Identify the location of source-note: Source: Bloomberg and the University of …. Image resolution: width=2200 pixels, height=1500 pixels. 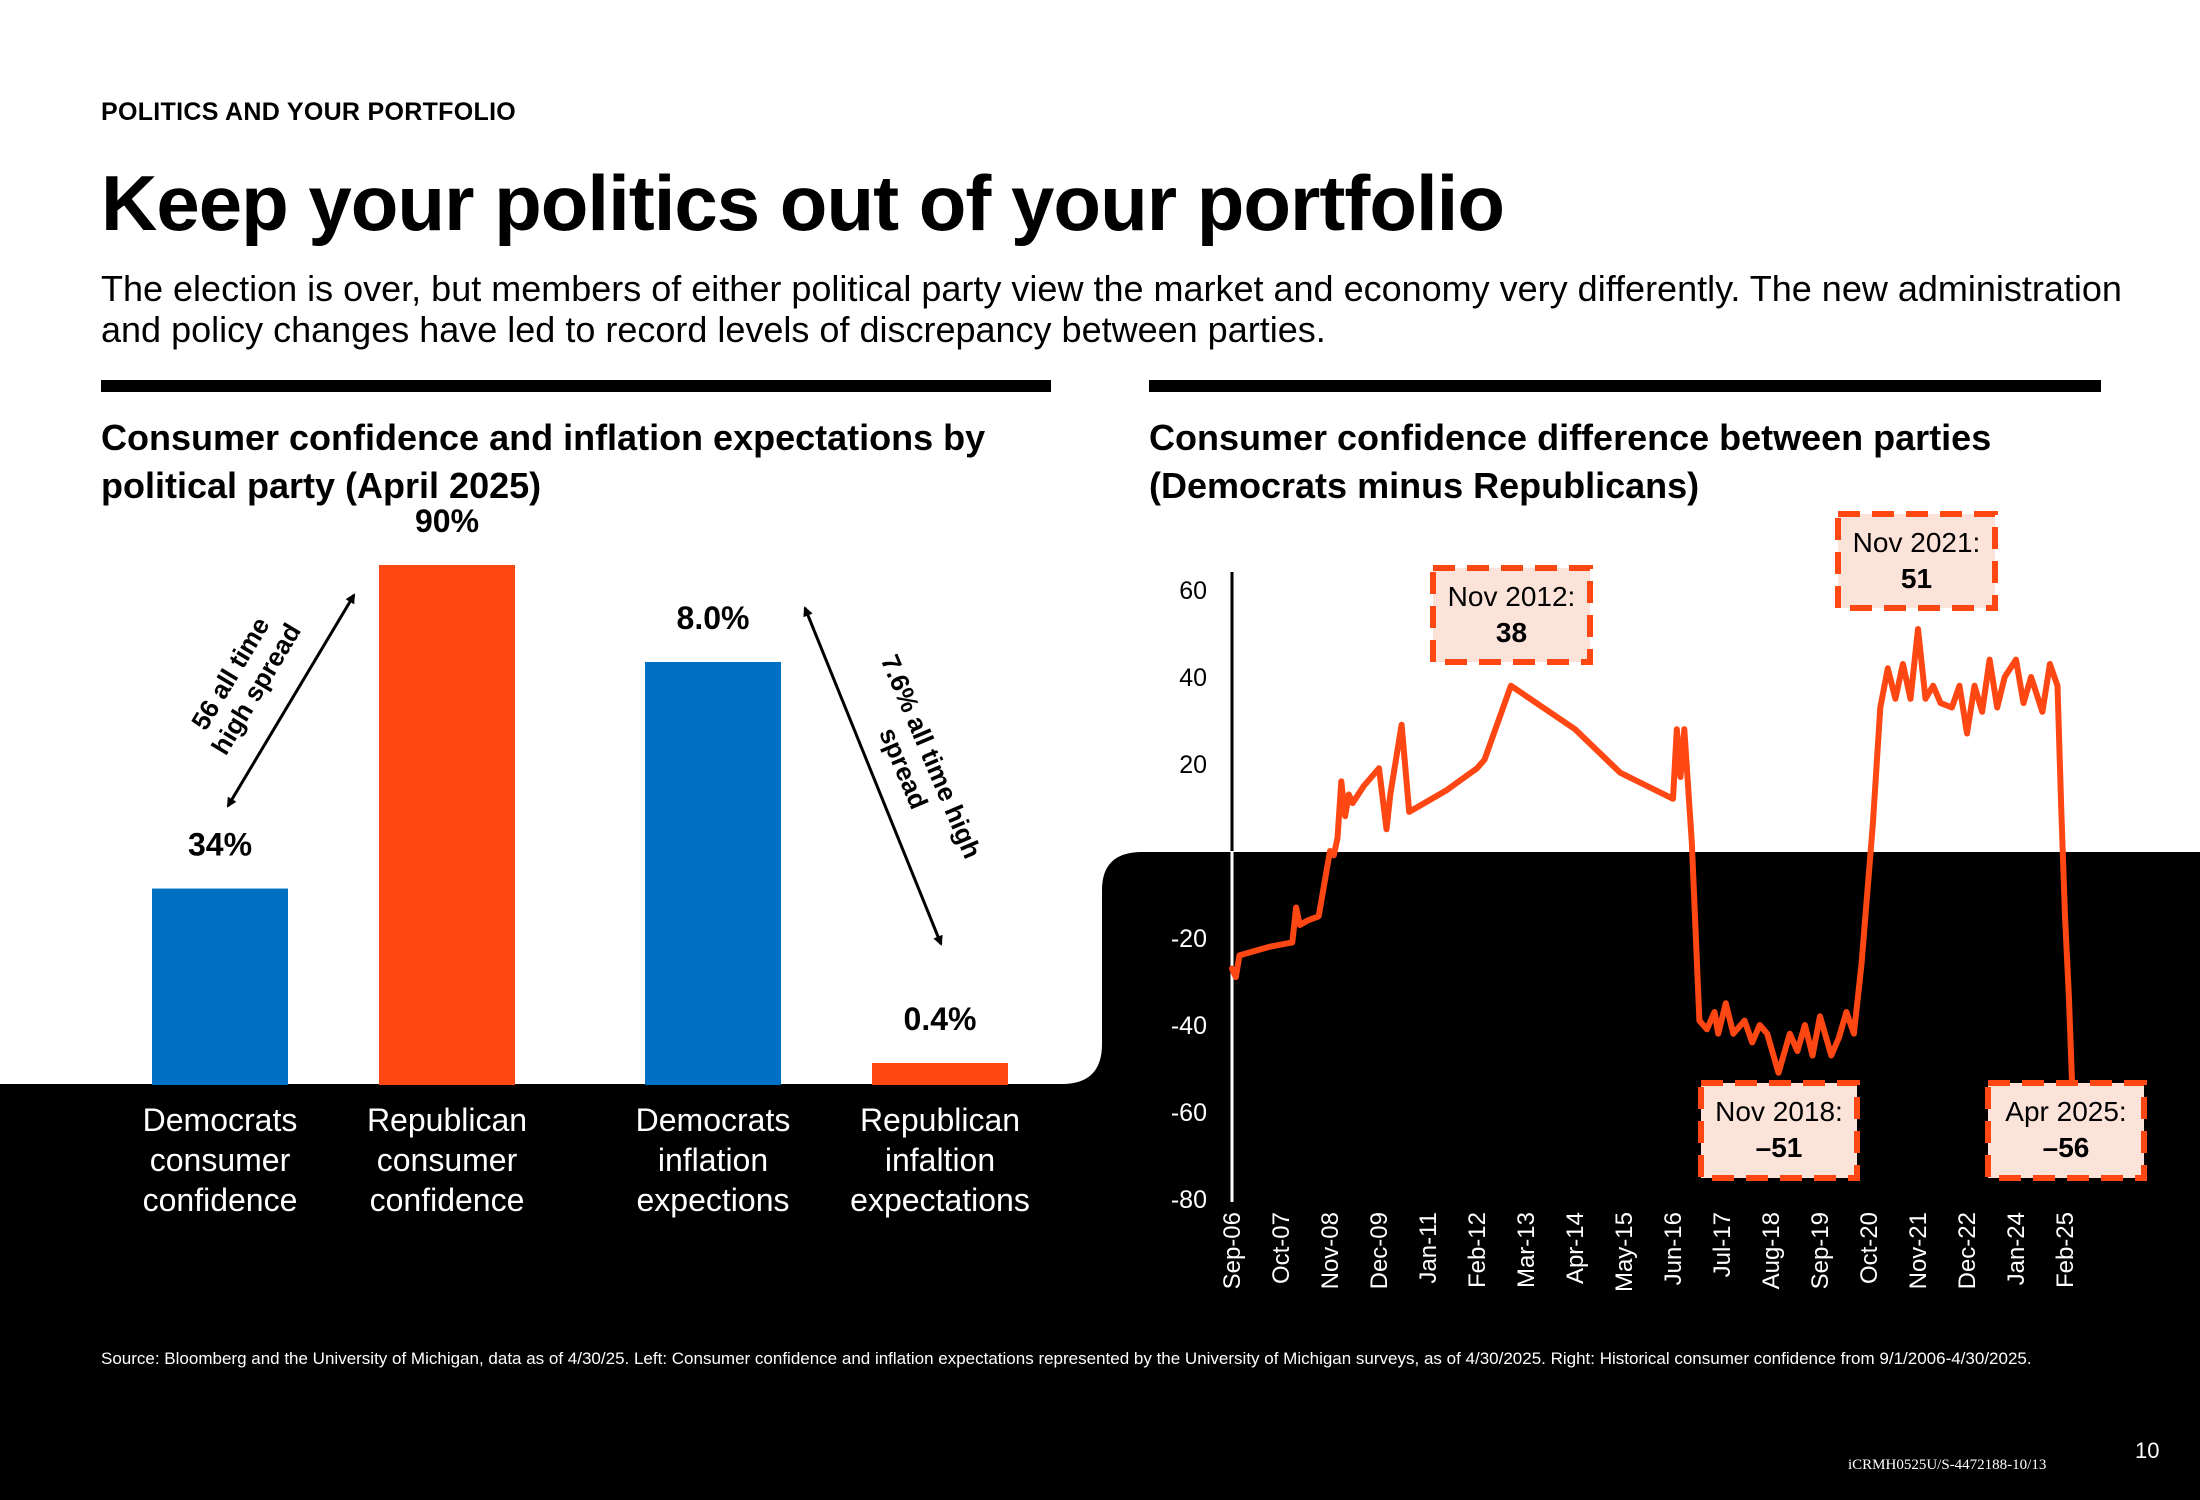
(1066, 1358).